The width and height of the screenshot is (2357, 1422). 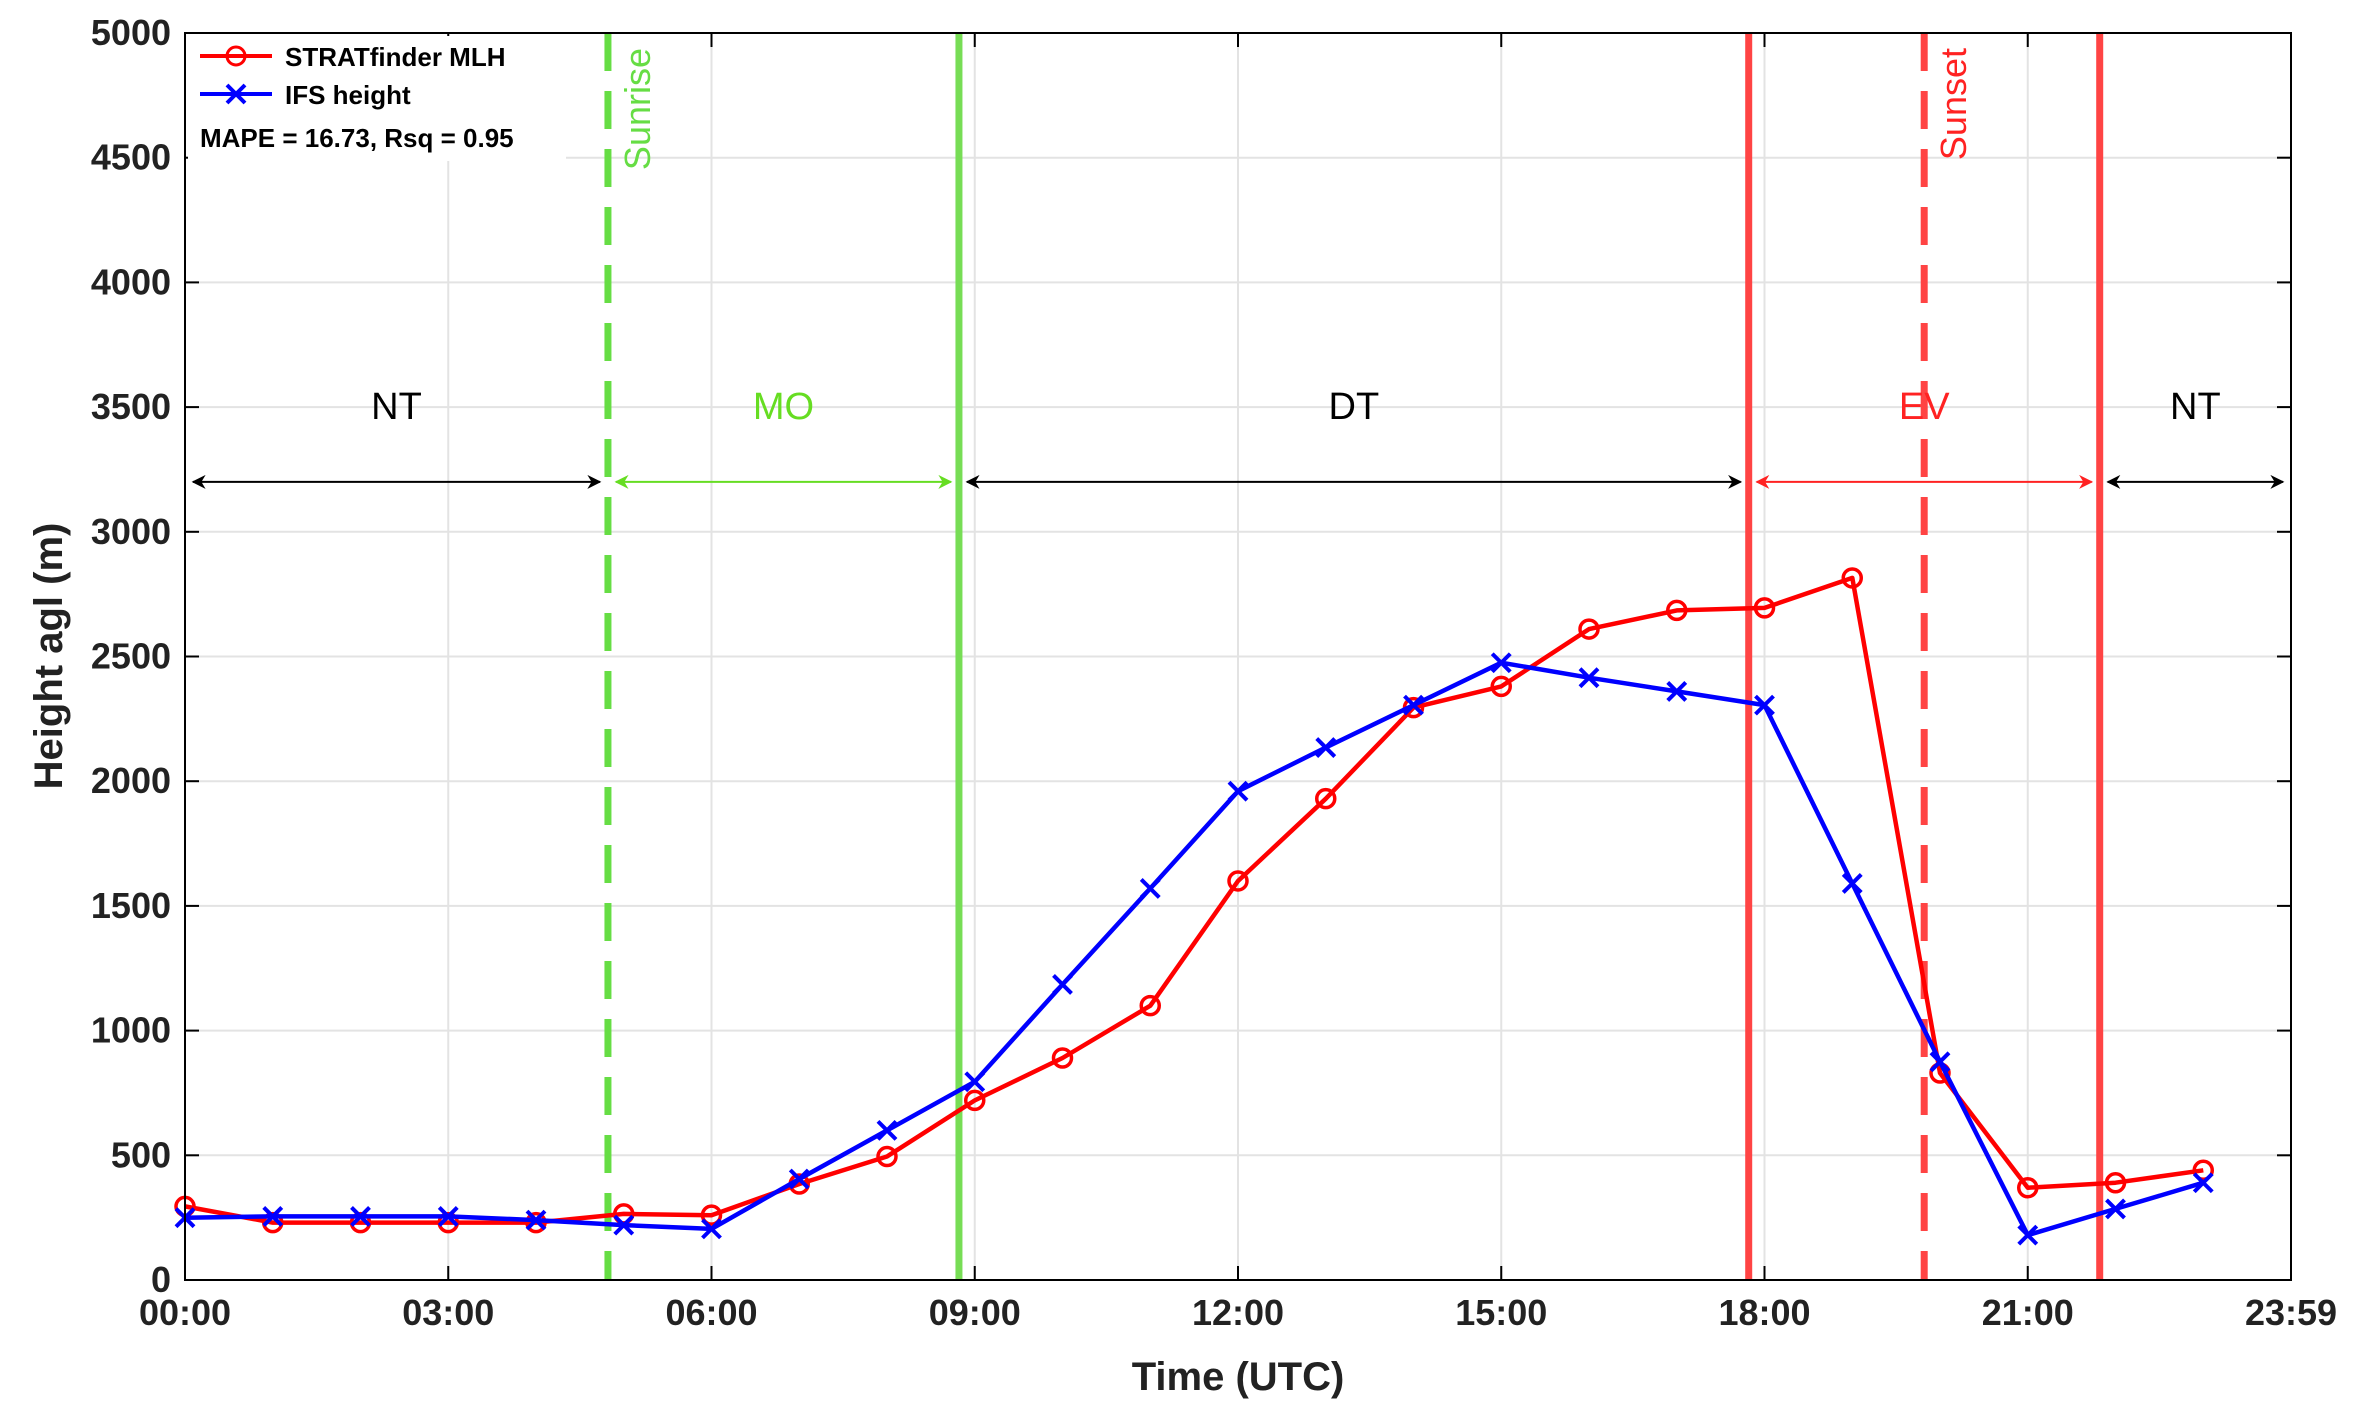 I want to click on event-label: Sunset, so click(x=1953, y=104).